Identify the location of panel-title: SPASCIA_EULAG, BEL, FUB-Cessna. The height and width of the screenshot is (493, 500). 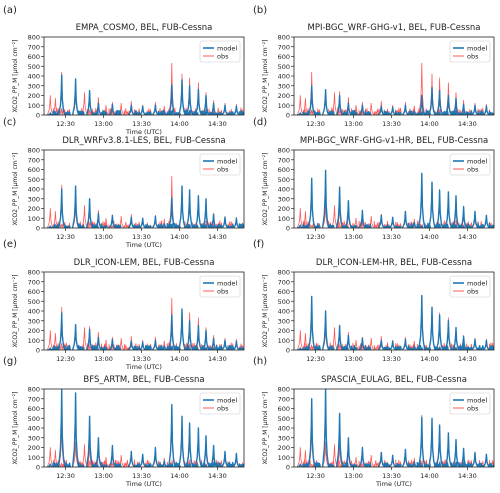
(394, 380).